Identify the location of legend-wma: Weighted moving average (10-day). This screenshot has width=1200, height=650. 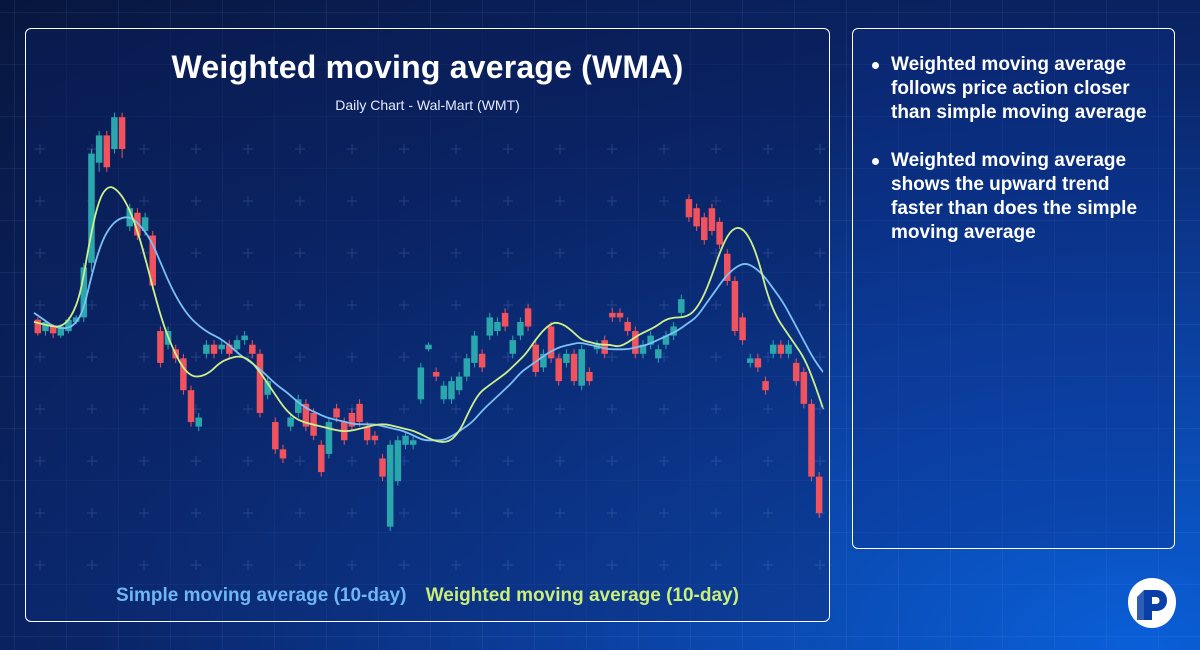
(582, 595).